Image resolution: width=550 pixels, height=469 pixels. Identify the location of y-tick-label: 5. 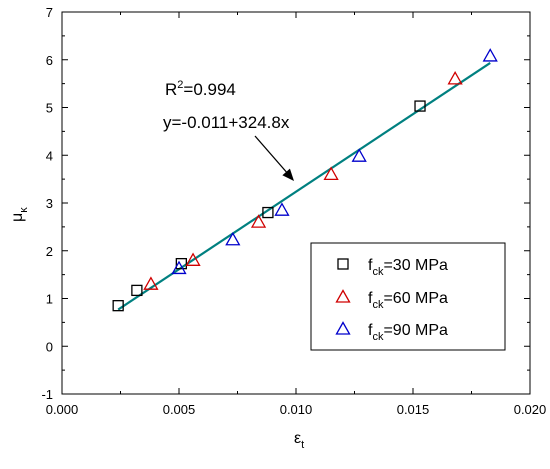
(49, 108).